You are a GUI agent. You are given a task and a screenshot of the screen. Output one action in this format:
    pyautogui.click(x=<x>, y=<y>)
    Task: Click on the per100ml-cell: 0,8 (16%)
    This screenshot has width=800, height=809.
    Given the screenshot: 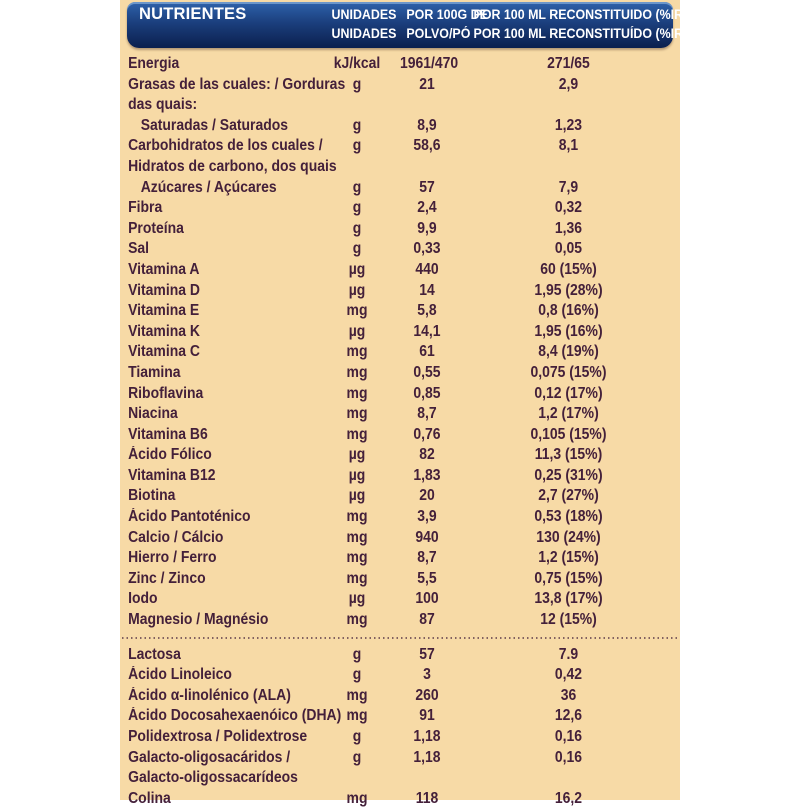 What is the action you would take?
    pyautogui.click(x=568, y=311)
    